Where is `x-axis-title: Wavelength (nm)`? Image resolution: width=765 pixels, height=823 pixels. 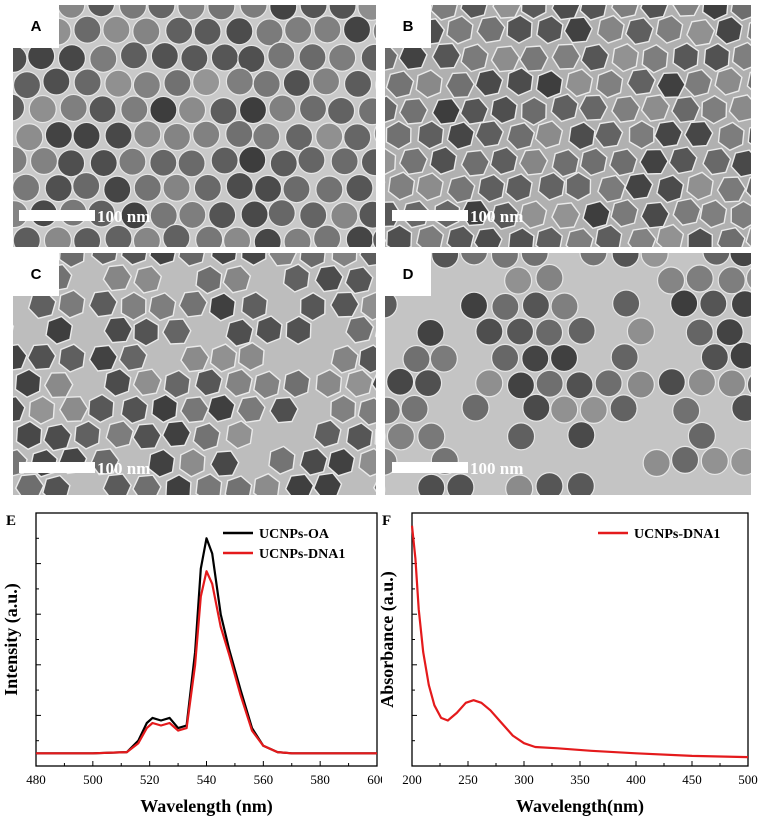 x-axis-title: Wavelength (nm) is located at coordinates (206, 806).